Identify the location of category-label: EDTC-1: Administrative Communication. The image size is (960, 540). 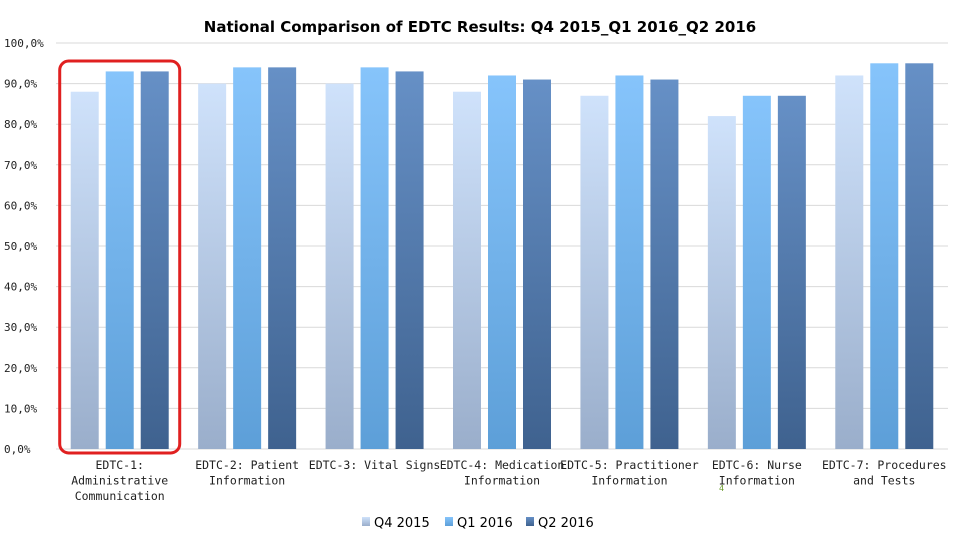
(119, 480).